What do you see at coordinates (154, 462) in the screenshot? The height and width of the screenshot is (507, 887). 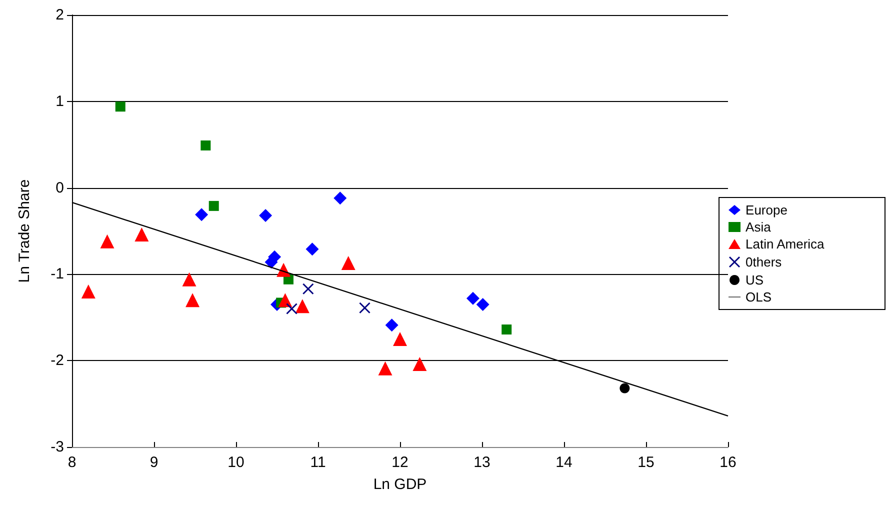 I see `x-tick-label: 9` at bounding box center [154, 462].